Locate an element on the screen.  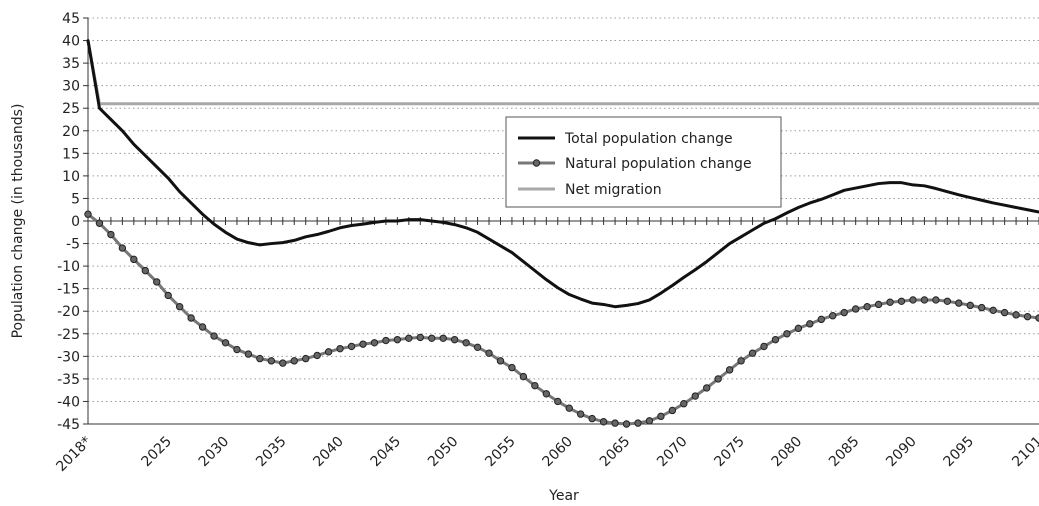
y-tick-label-25: 25 is located at coordinates (71, 109).